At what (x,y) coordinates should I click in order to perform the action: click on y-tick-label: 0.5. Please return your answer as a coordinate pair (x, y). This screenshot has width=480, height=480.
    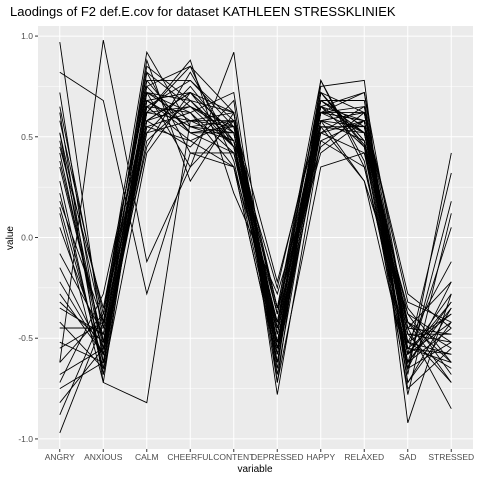
    Looking at the image, I should click on (27, 137).